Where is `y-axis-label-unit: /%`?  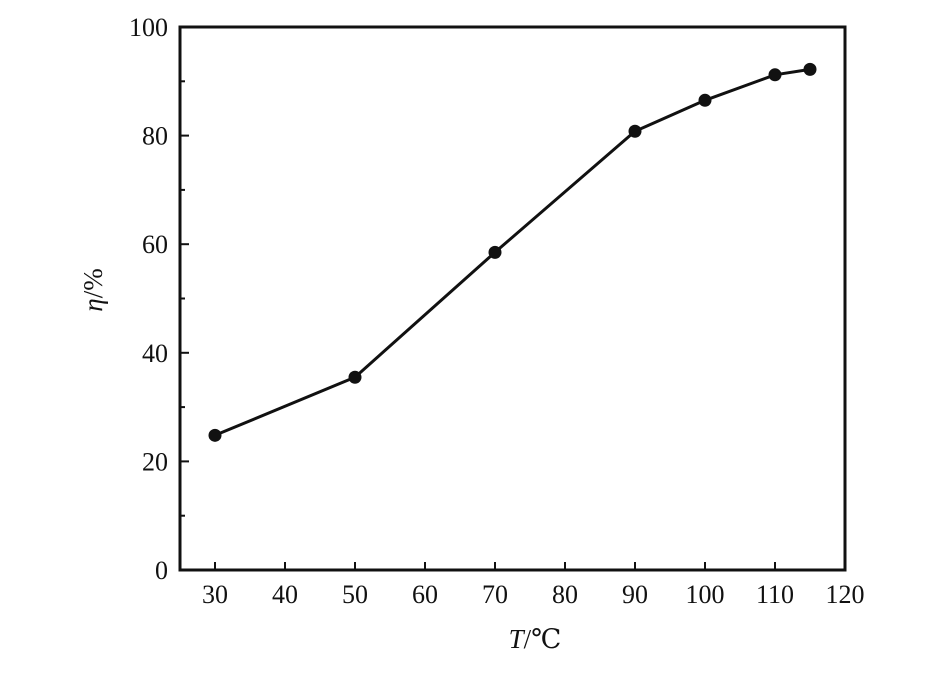 y-axis-label-unit: /% is located at coordinates (93, 283).